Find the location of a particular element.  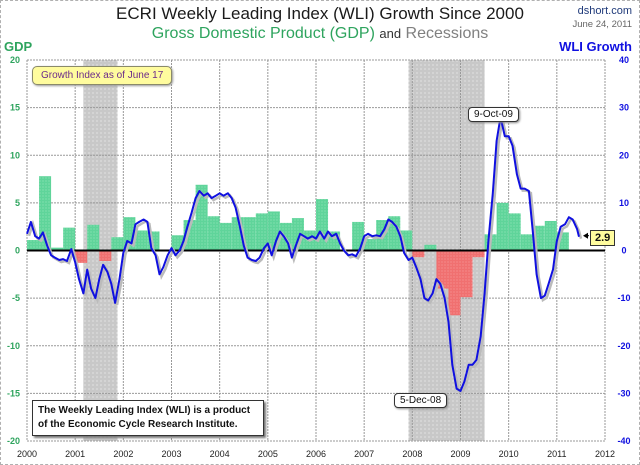

x-axis-tick-label: 2003 is located at coordinates (171, 454).